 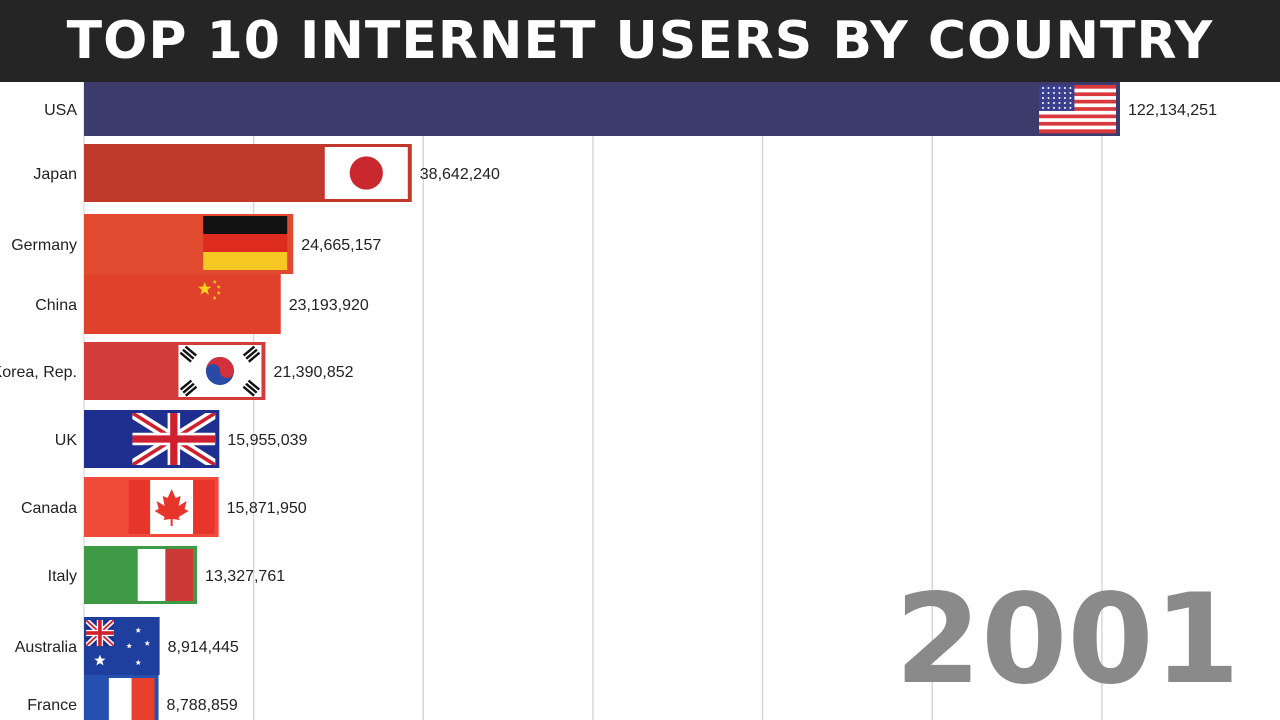 What do you see at coordinates (267, 508) in the screenshot?
I see `value-label: 15,871,950` at bounding box center [267, 508].